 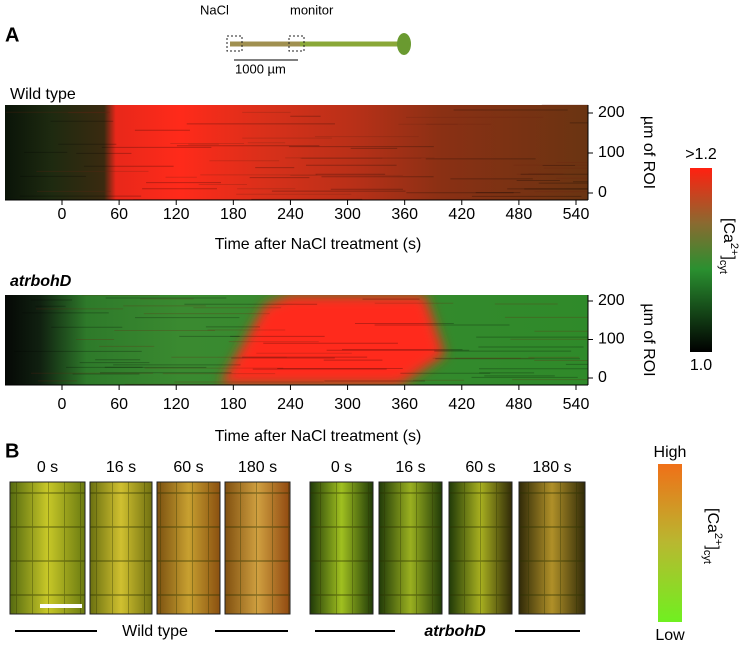 I want to click on scale-bar-label: 1000 µm, so click(x=260, y=68).